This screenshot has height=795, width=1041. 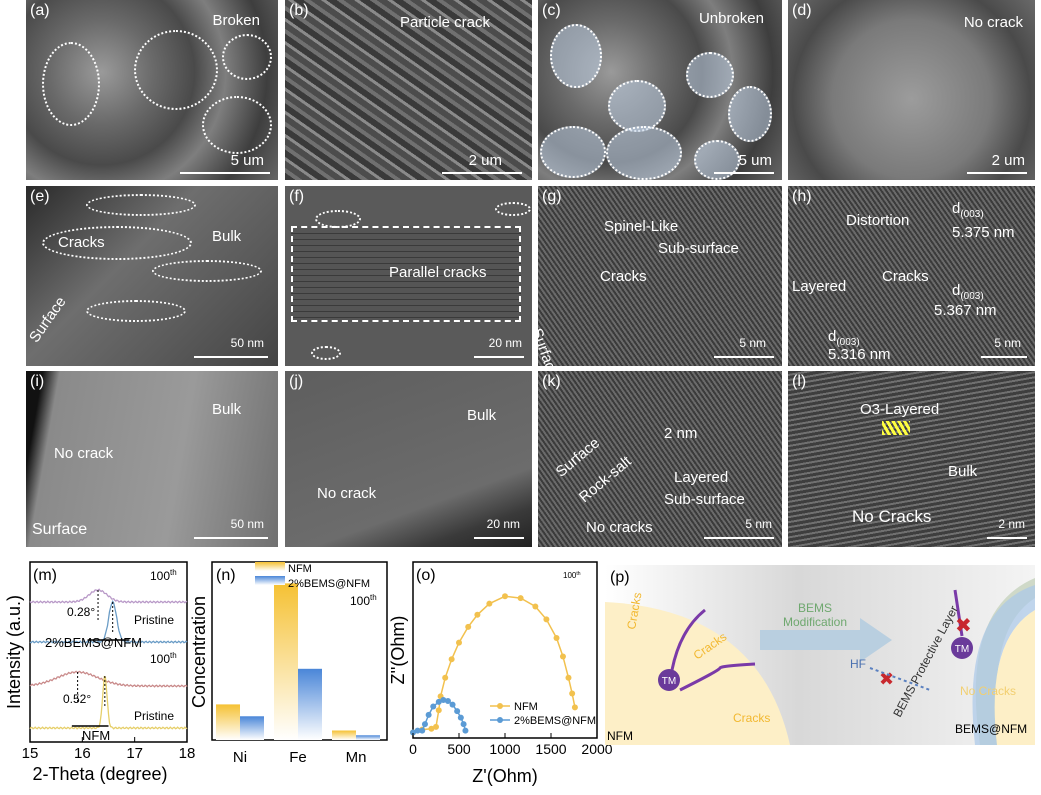 What do you see at coordinates (911, 90) in the screenshot?
I see `panel-d: (d) No crack 2 um` at bounding box center [911, 90].